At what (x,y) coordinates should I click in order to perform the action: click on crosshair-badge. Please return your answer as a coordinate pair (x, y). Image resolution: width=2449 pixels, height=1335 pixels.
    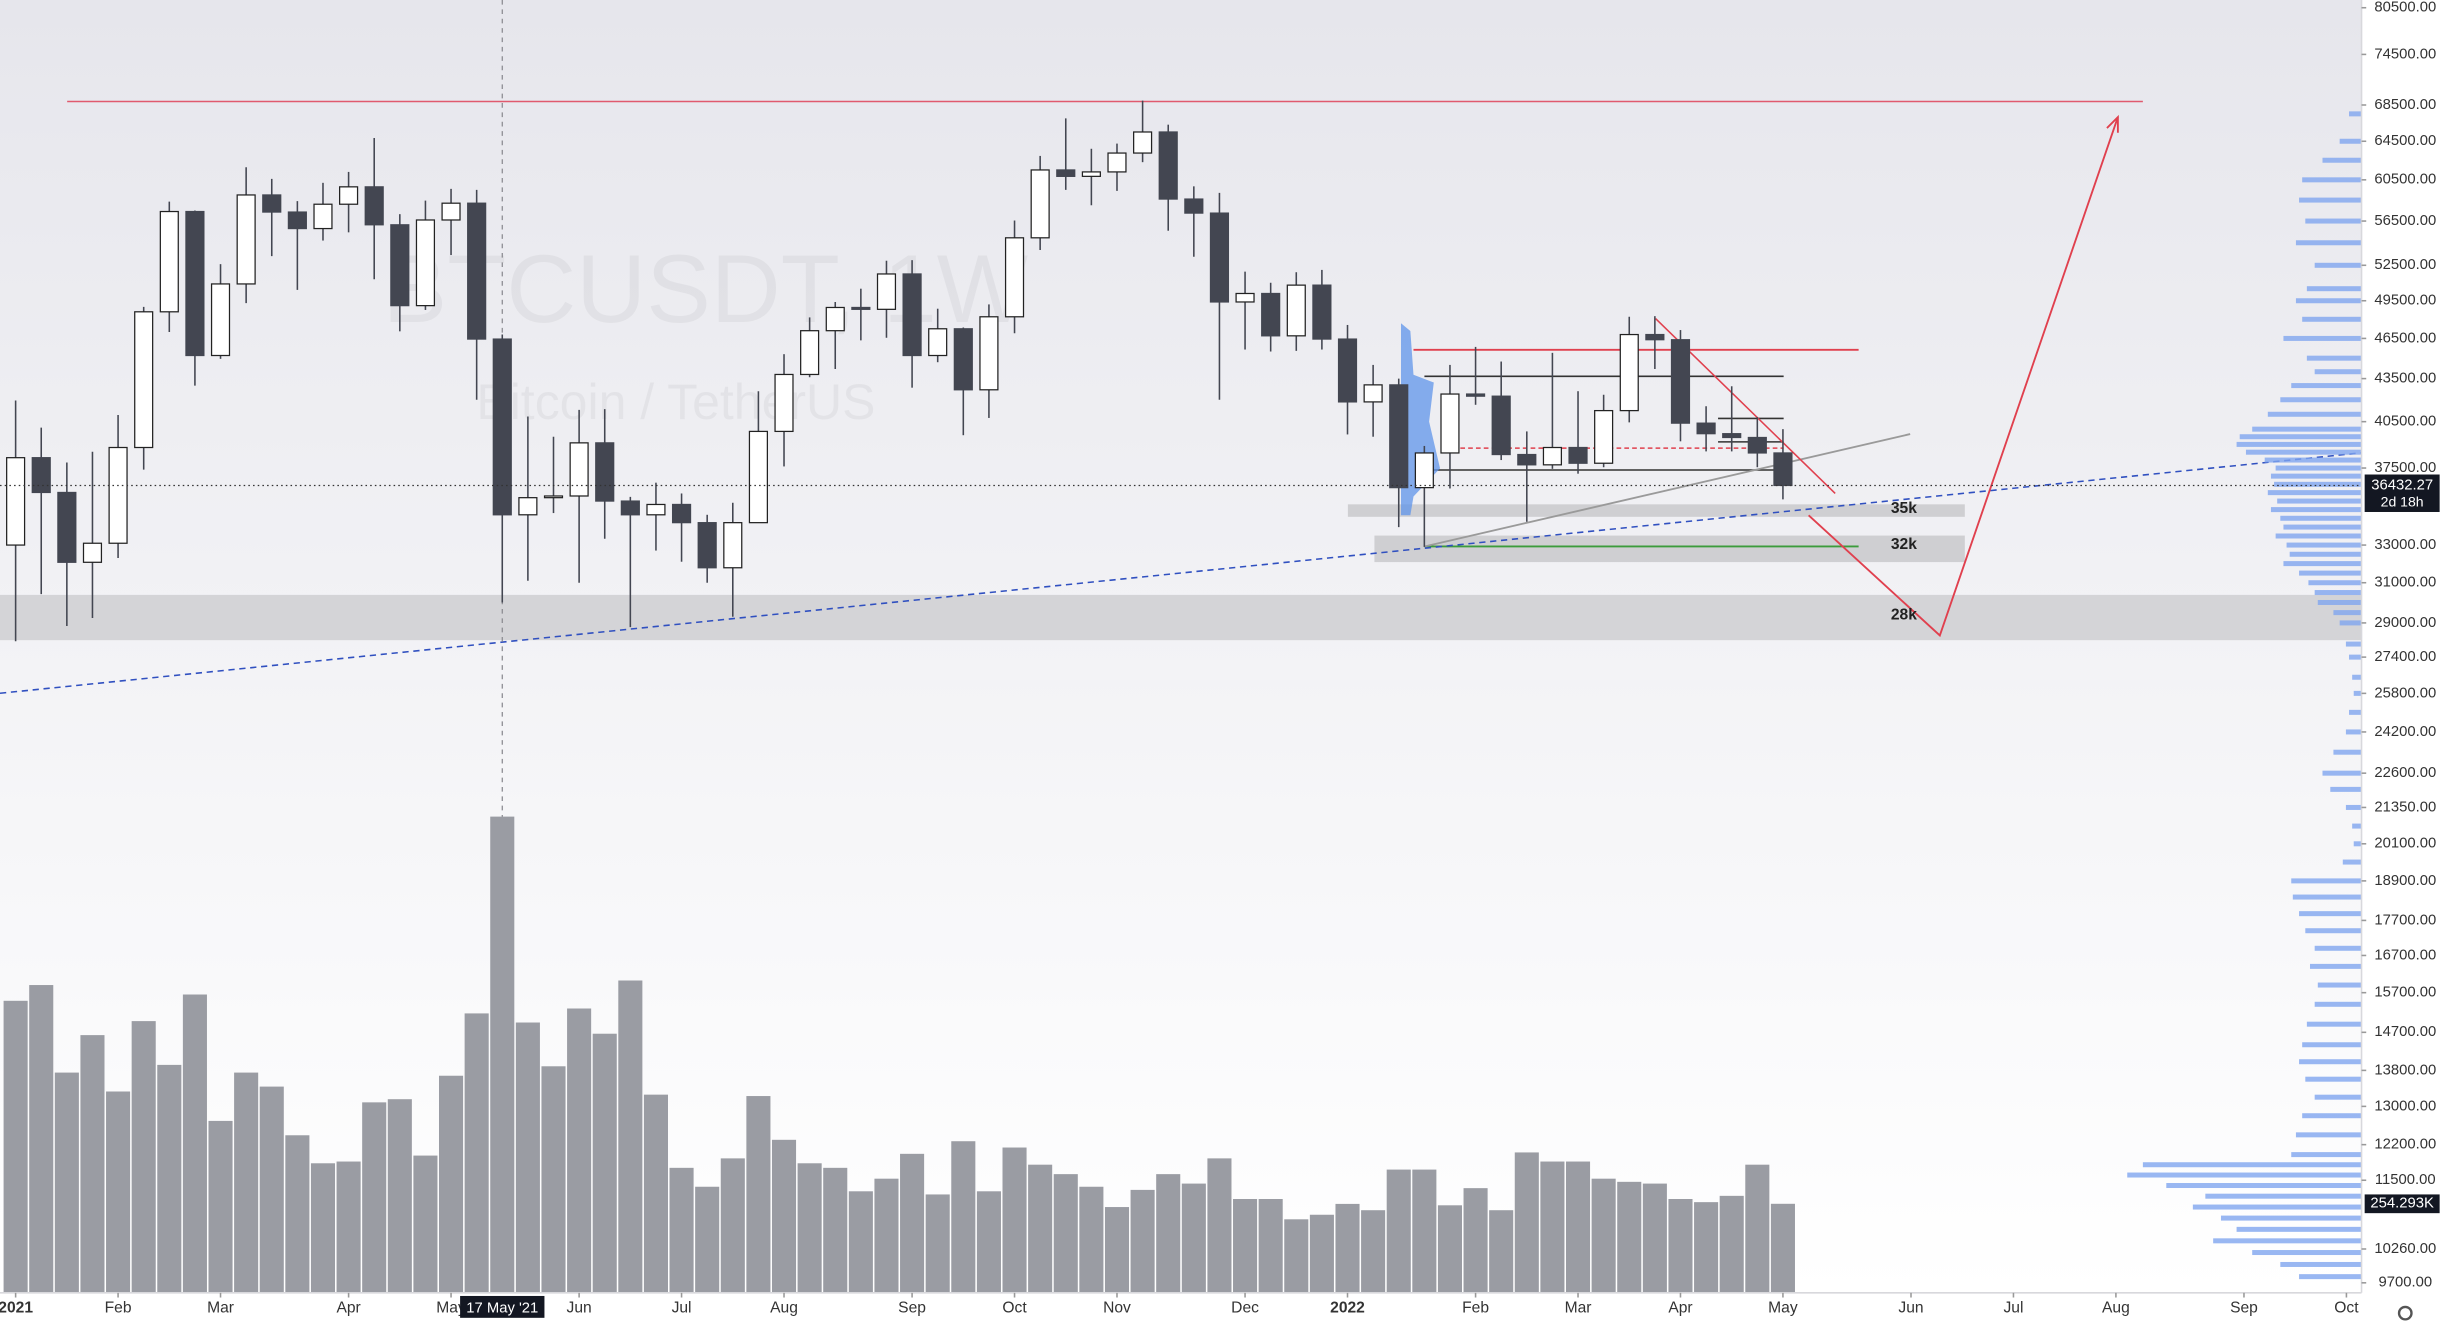
    Looking at the image, I should click on (502, 1306).